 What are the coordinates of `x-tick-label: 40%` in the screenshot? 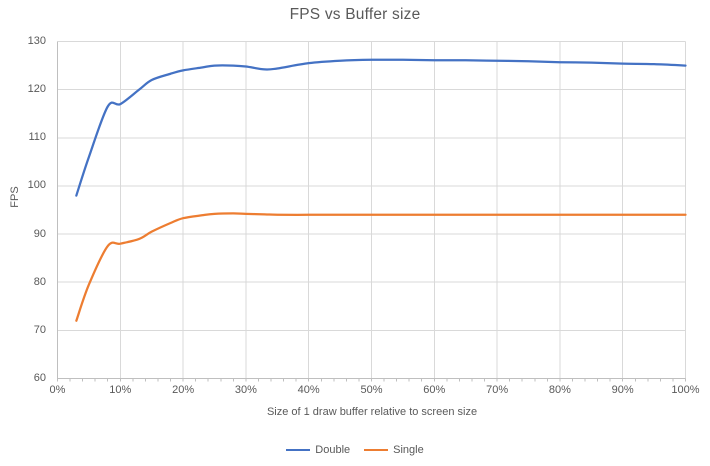 It's located at (308, 390).